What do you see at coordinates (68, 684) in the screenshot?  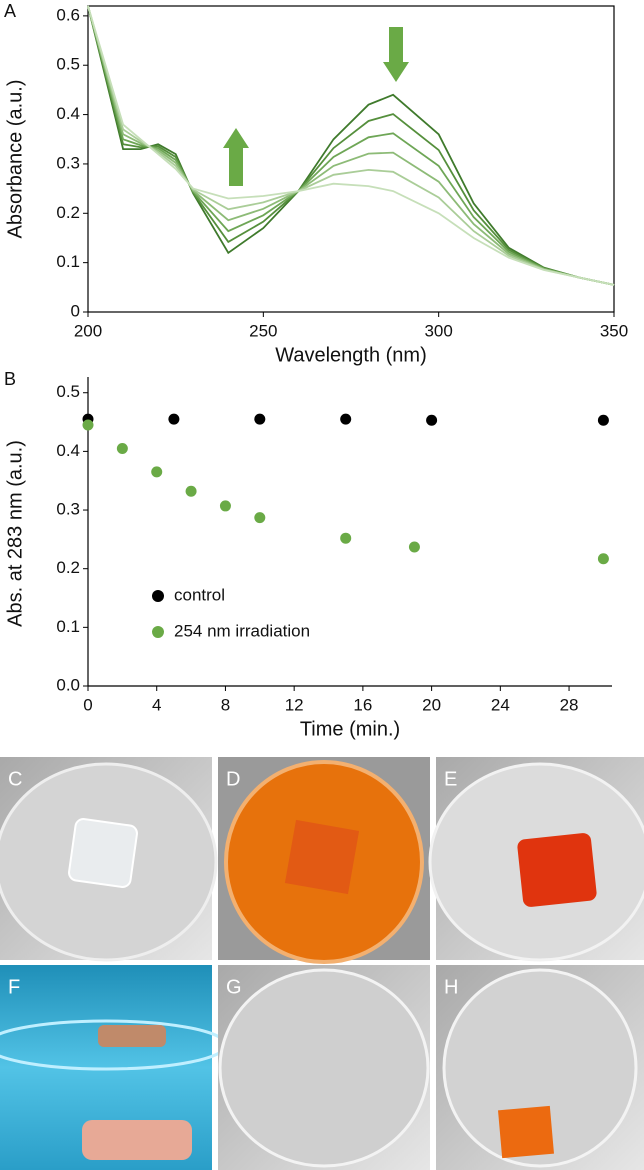 I see `y-tick-label: 0.0` at bounding box center [68, 684].